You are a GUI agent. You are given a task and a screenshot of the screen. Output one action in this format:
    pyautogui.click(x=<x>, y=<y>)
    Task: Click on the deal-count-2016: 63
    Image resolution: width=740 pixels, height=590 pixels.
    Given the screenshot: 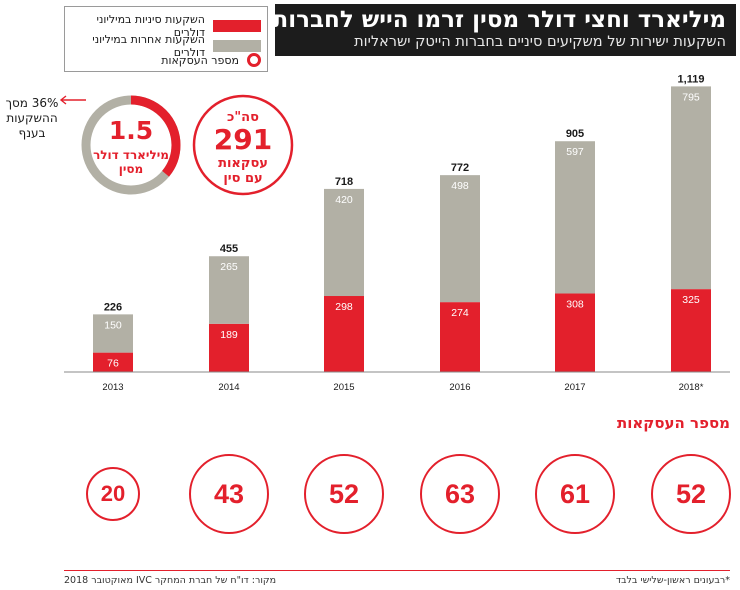 What is the action you would take?
    pyautogui.click(x=460, y=494)
    